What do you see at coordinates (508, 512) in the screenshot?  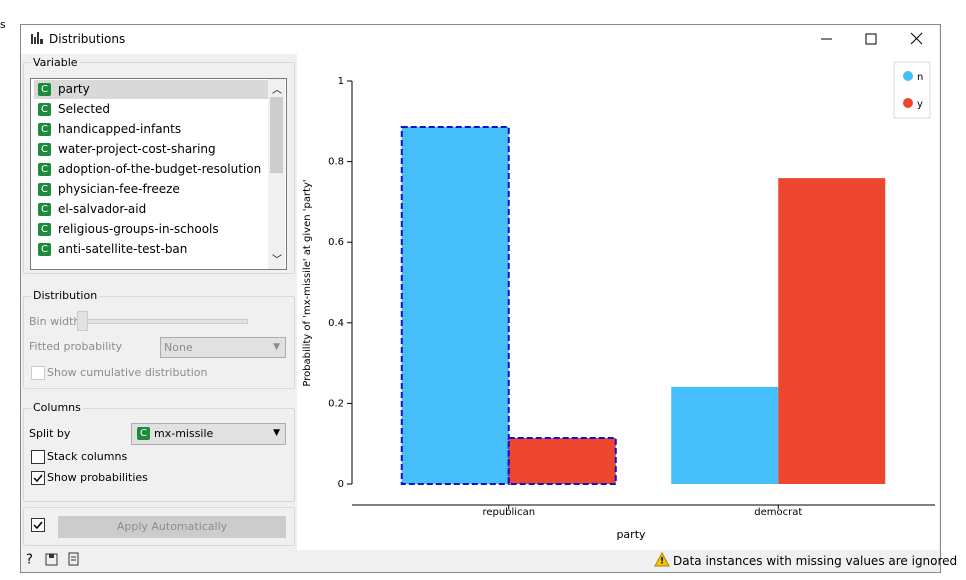 I see `x-tick-label: republican` at bounding box center [508, 512].